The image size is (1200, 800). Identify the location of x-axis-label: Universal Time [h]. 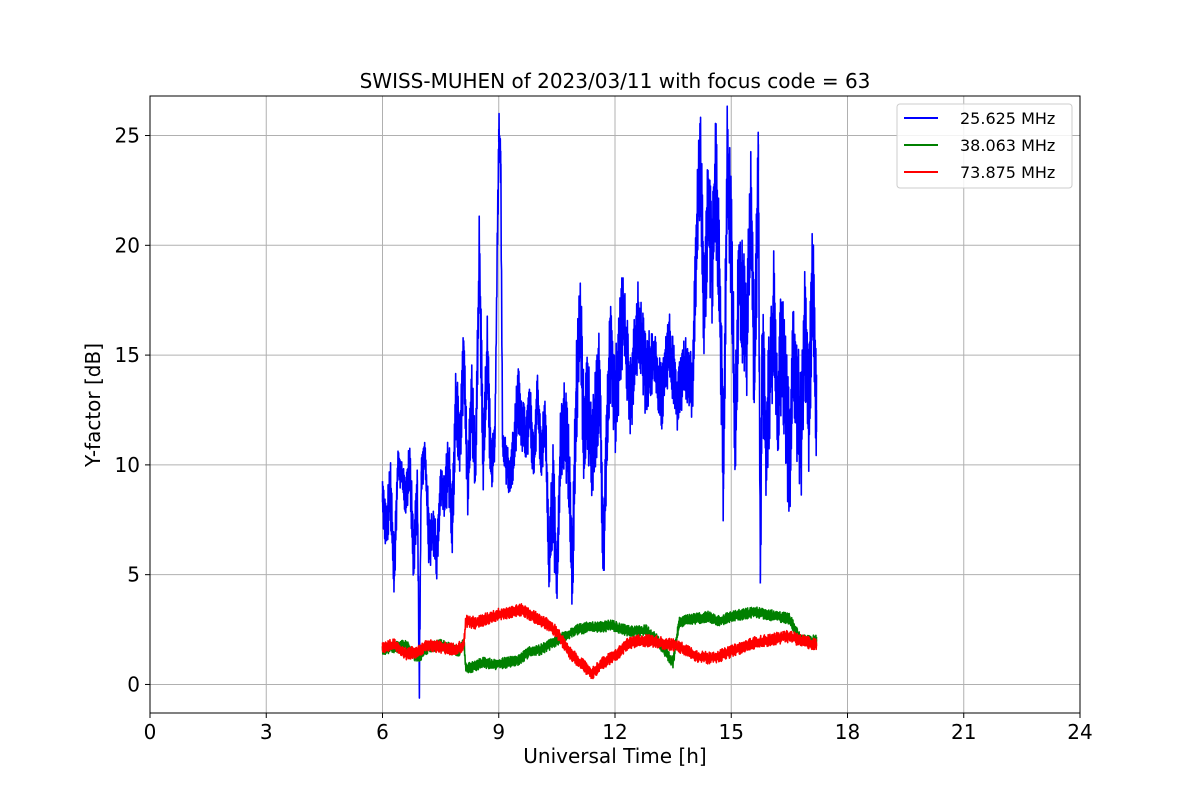
(614, 756).